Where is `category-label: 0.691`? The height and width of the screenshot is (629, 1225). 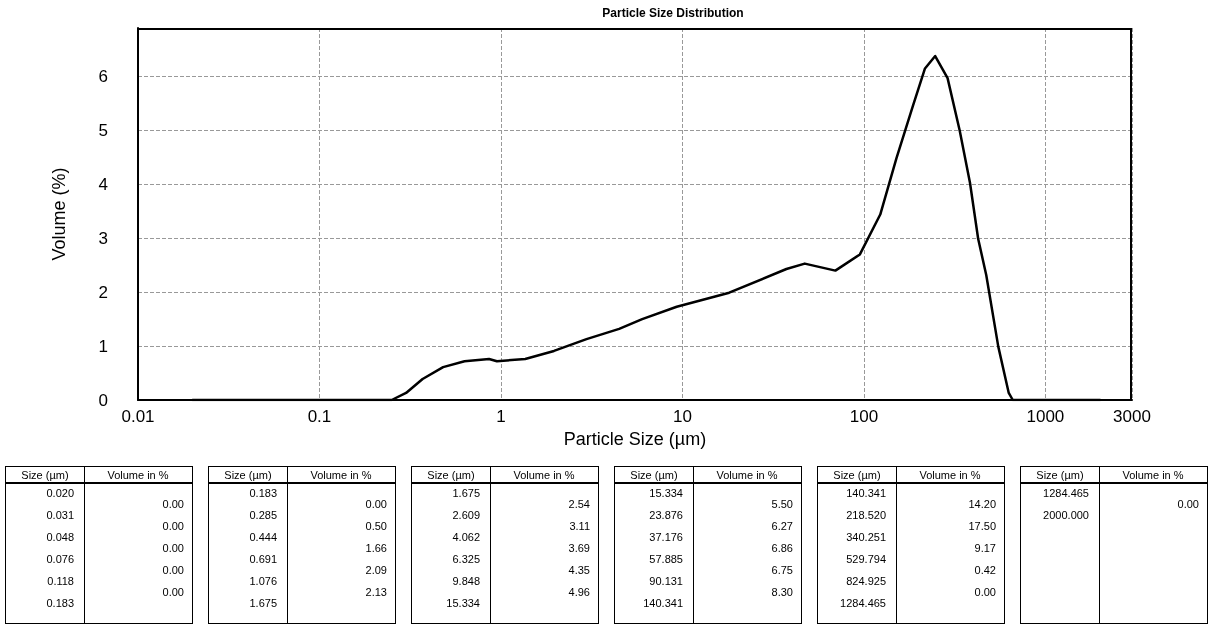 category-label: 0.691 is located at coordinates (263, 559).